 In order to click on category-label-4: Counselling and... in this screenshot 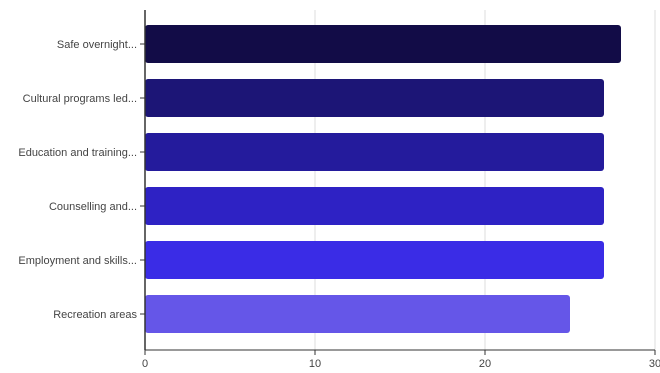, I will do `click(93, 207)`.